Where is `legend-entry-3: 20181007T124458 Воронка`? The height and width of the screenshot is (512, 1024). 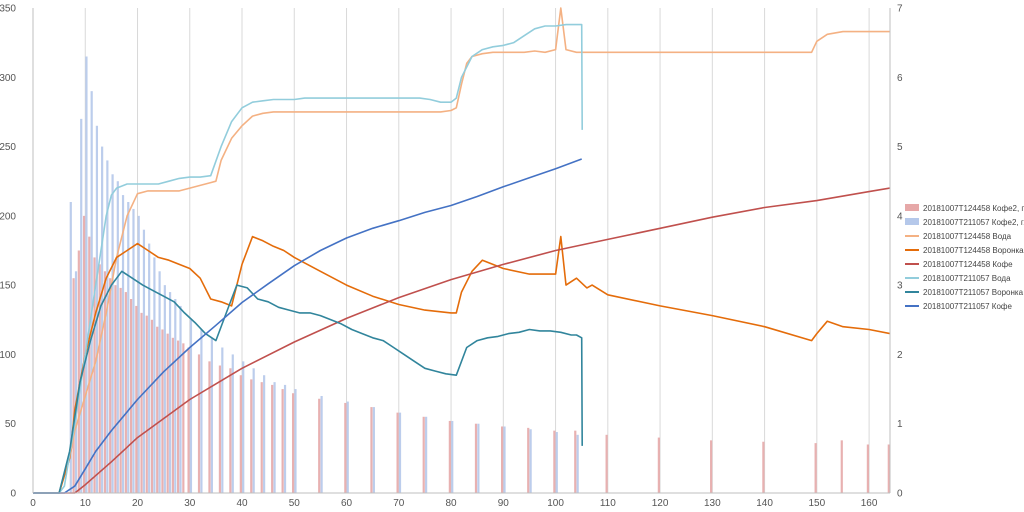
legend-entry-3: 20181007T124458 Воронка is located at coordinates (973, 250).